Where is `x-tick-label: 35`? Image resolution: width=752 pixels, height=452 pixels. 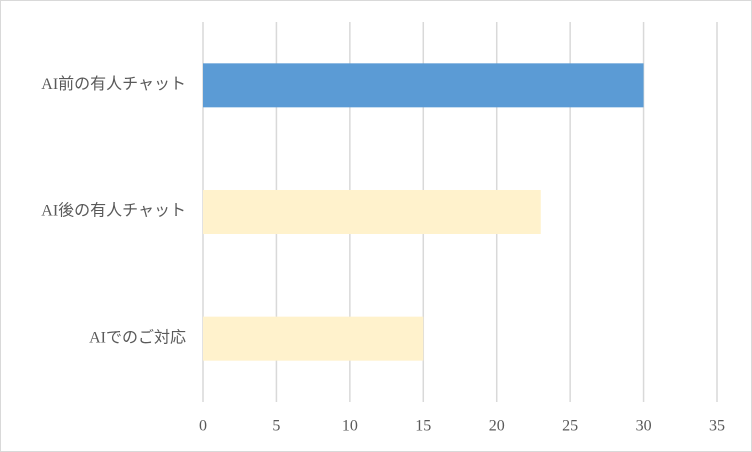 x-tick-label: 35 is located at coordinates (717, 426).